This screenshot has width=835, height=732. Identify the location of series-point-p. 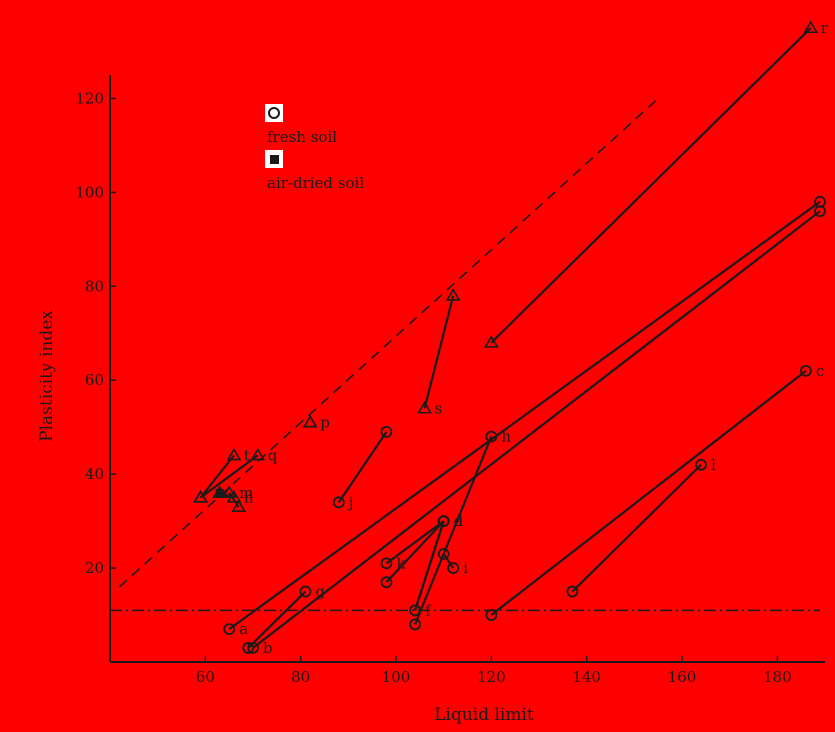
(310, 421).